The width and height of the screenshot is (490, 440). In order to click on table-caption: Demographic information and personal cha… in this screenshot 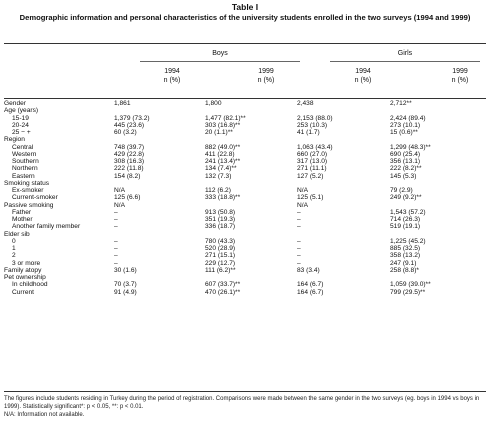, I will do `click(245, 17)`.